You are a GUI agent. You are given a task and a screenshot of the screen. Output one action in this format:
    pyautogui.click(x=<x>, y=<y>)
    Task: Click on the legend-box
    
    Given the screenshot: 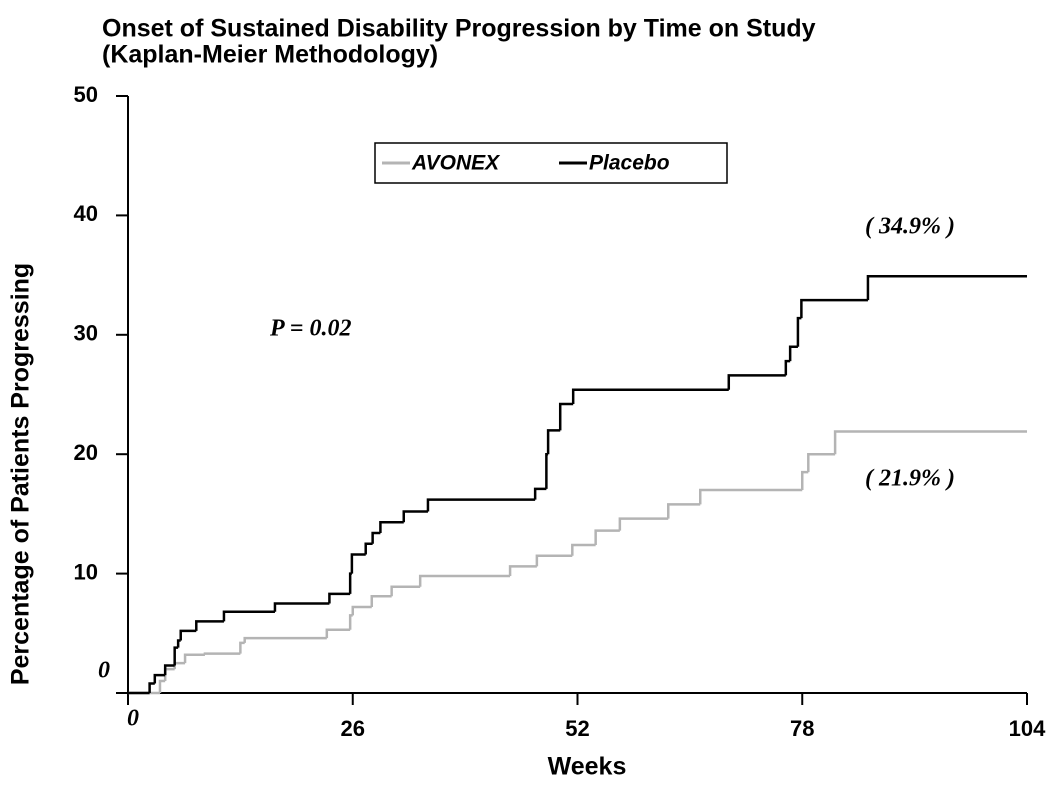 What is the action you would take?
    pyautogui.click(x=551, y=163)
    